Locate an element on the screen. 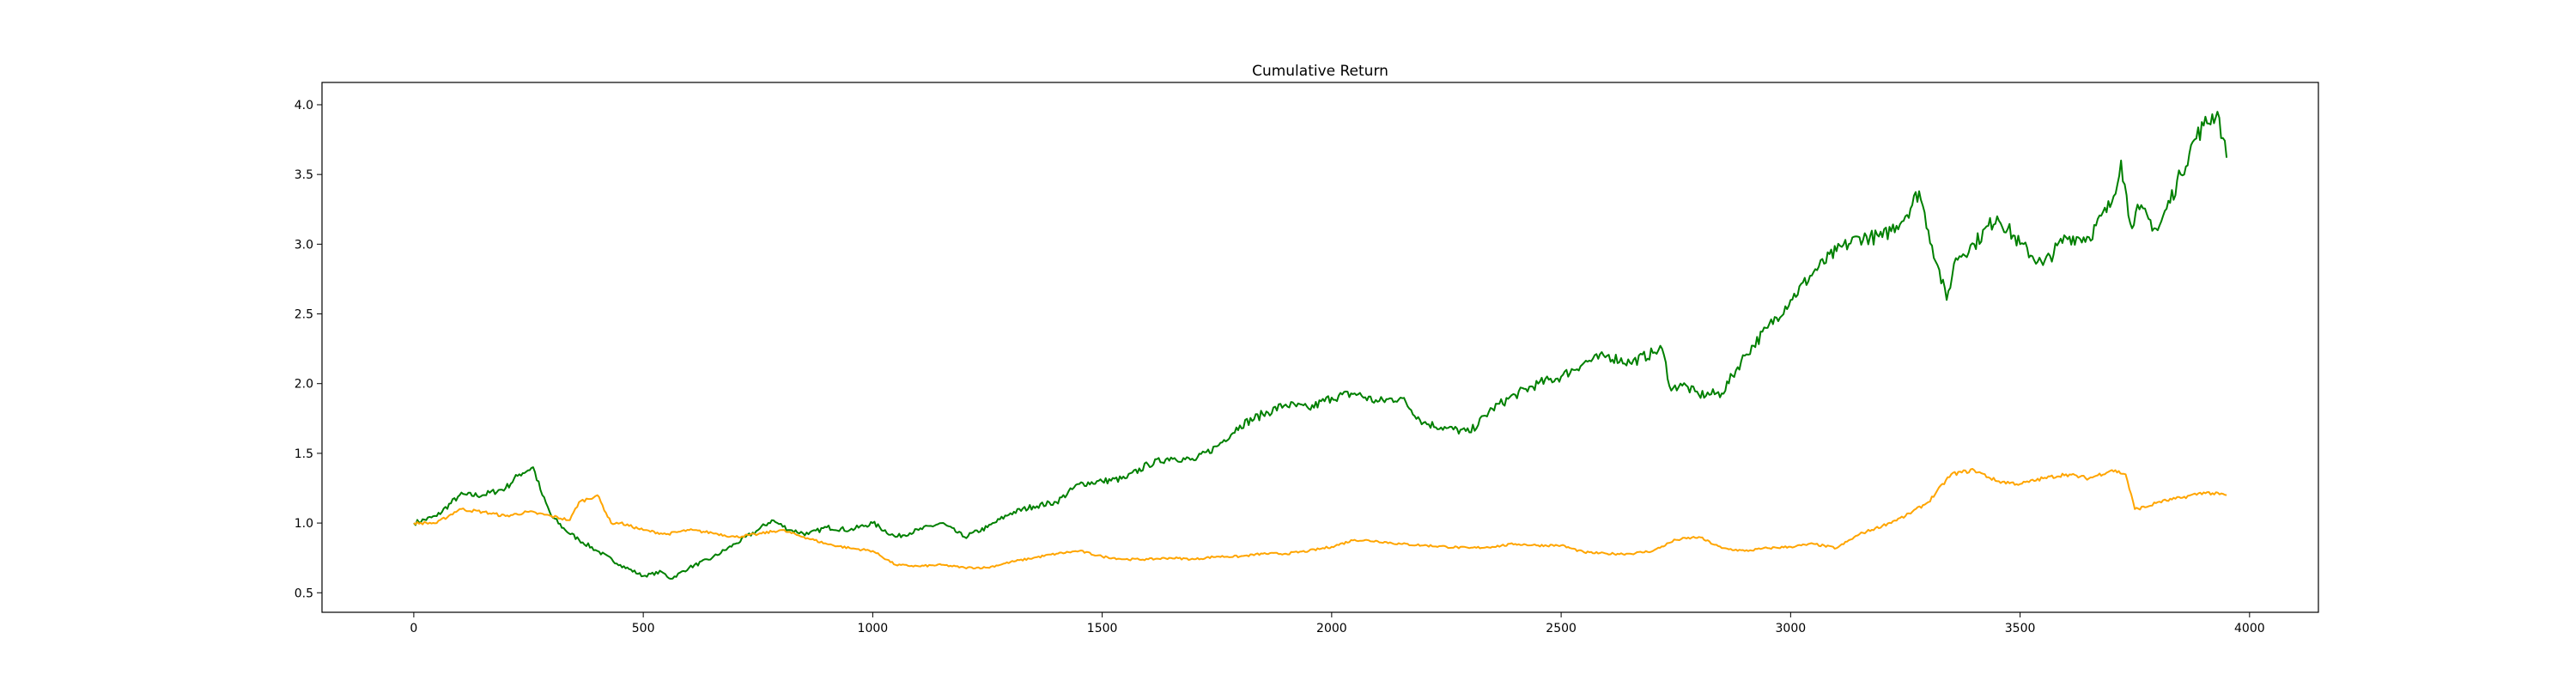 The width and height of the screenshot is (2576, 687). x-tick-label: 4000 is located at coordinates (2250, 628).